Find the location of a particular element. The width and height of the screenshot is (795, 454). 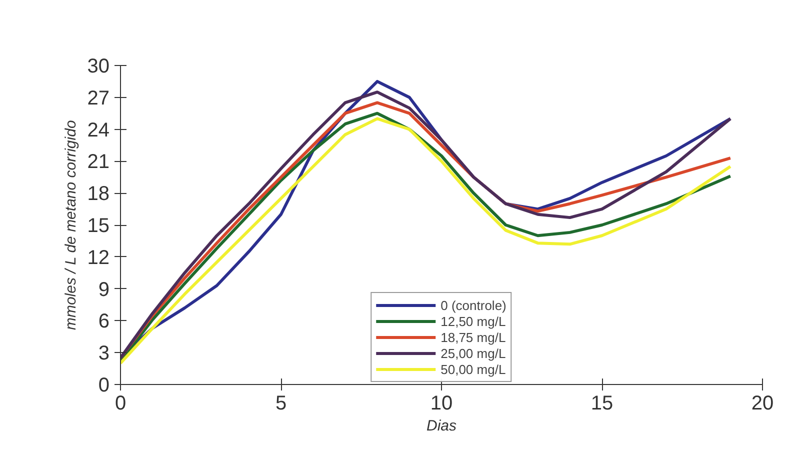

x-axis-title: Dias is located at coordinates (442, 426).